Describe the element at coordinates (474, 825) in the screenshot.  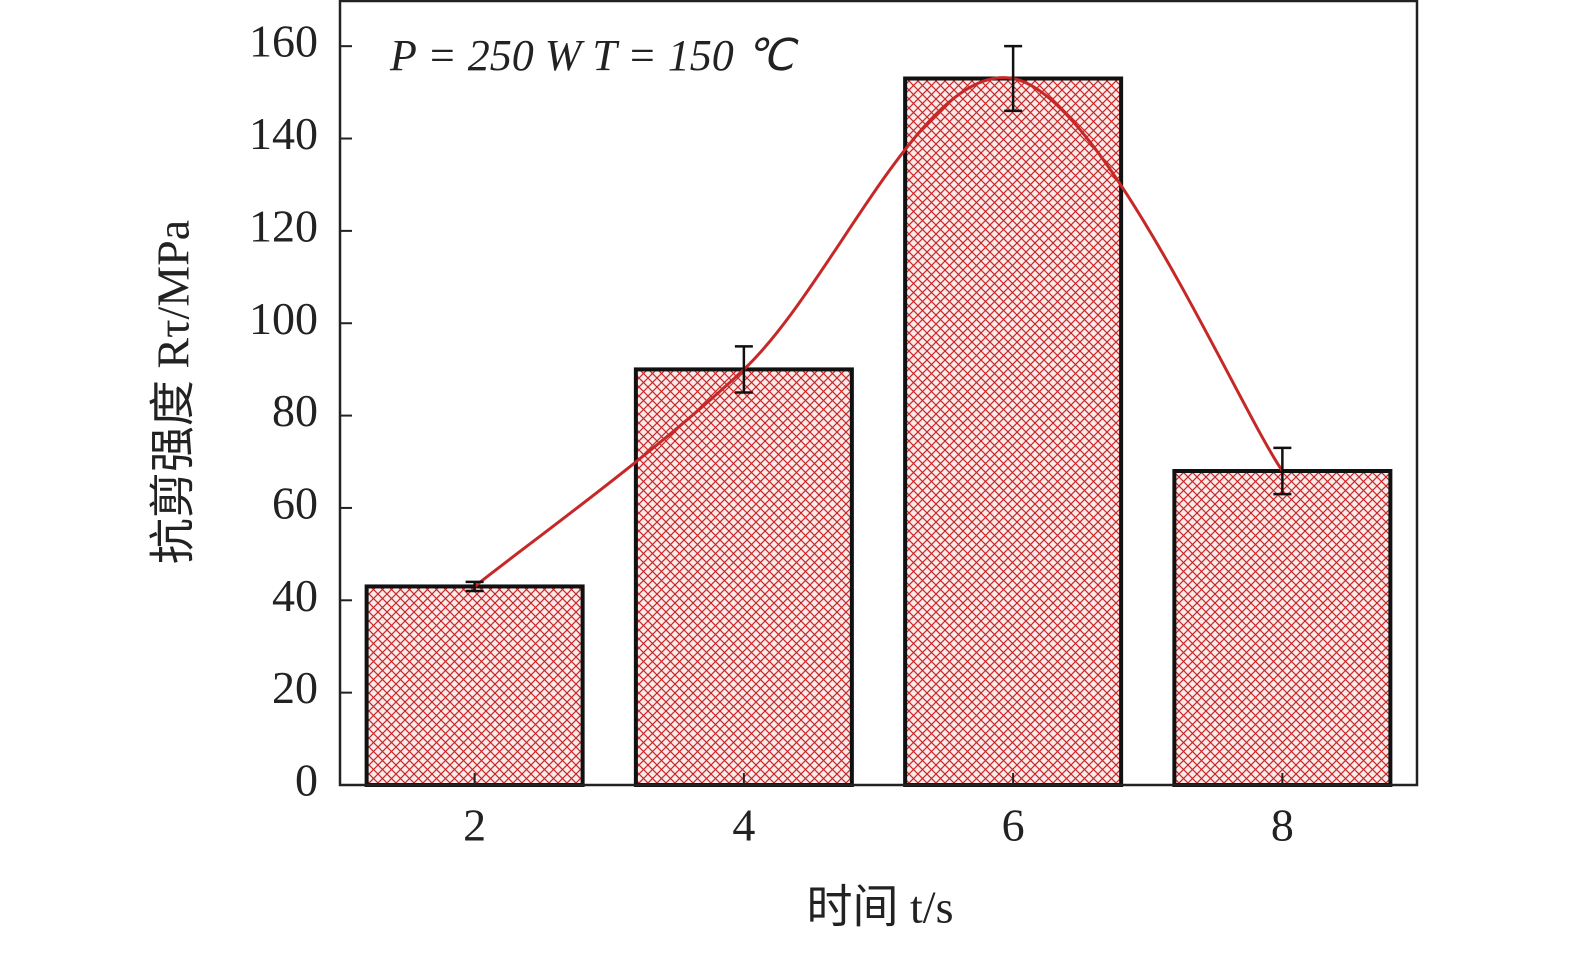
I see `x-tick-label: 2` at that location.